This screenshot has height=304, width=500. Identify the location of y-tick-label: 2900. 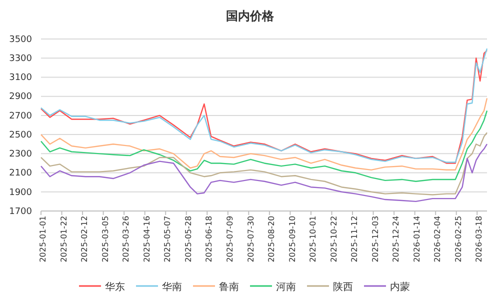
(20, 97).